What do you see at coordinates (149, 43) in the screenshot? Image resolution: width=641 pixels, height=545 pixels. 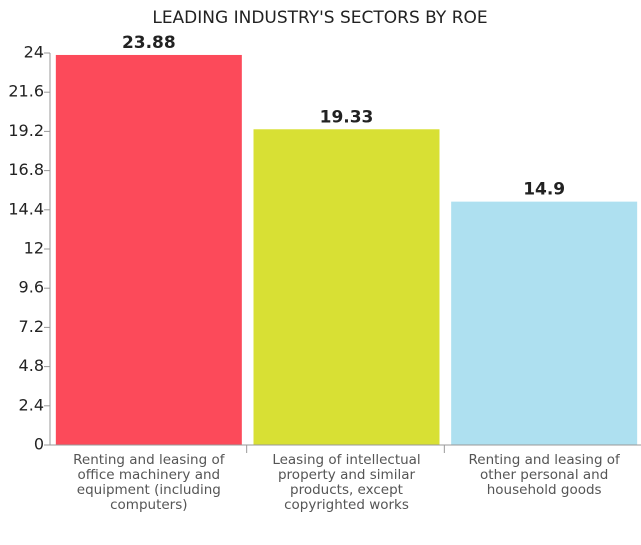 I see `data-label: 23.88` at bounding box center [149, 43].